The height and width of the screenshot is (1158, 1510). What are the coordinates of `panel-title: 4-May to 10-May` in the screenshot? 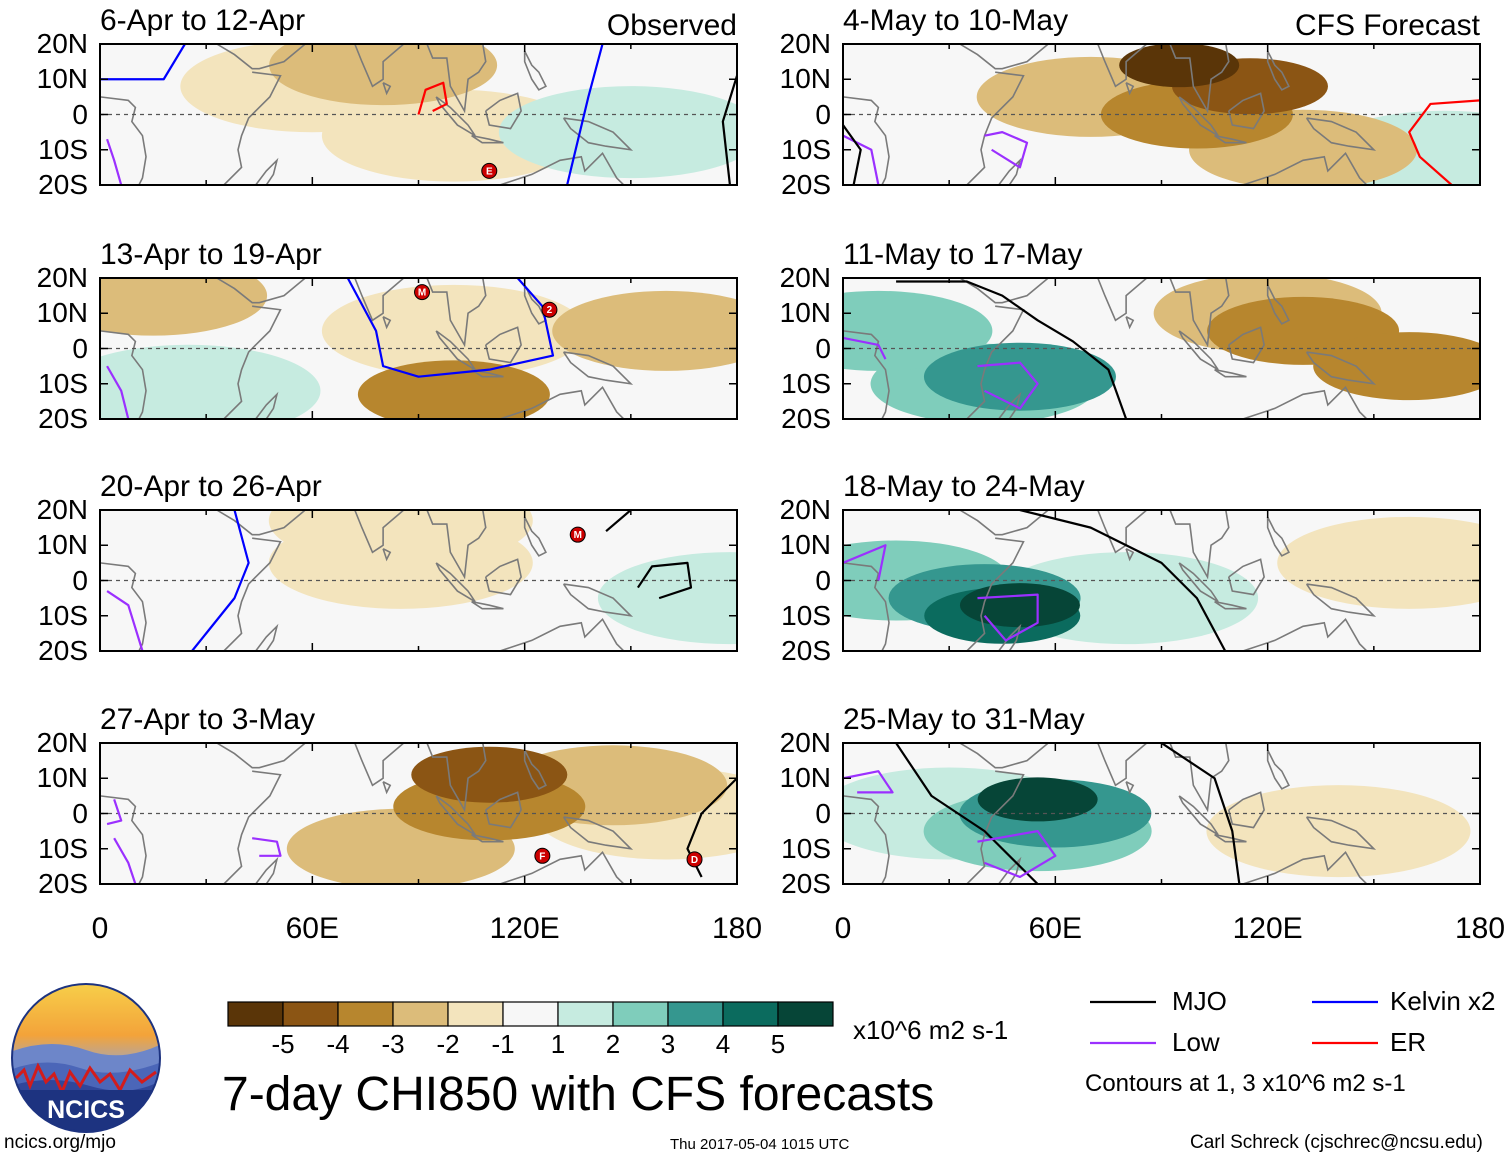 It's located at (956, 20).